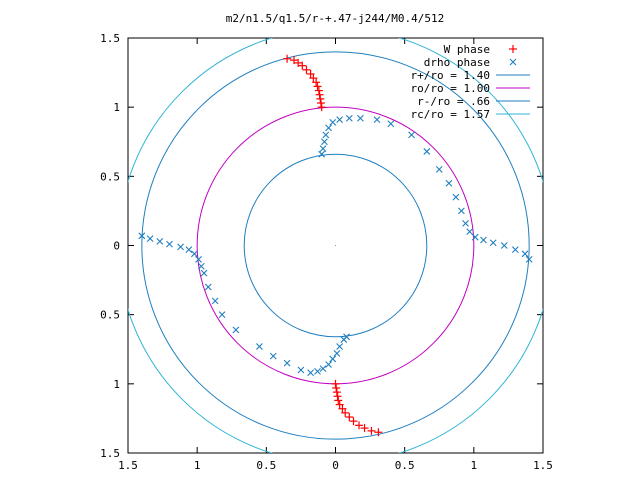  I want to click on y-tick-label: 0, so click(116, 246).